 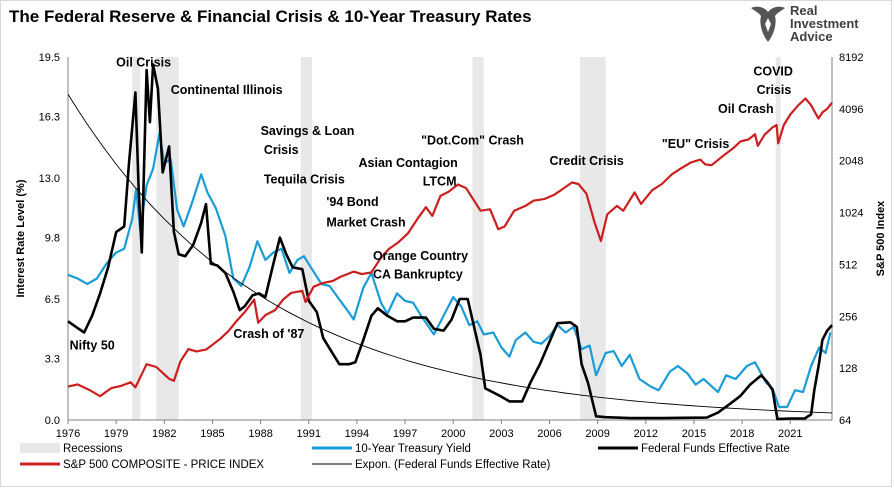 What do you see at coordinates (52, 239) in the screenshot?
I see `y-tick-label: 9.8` at bounding box center [52, 239].